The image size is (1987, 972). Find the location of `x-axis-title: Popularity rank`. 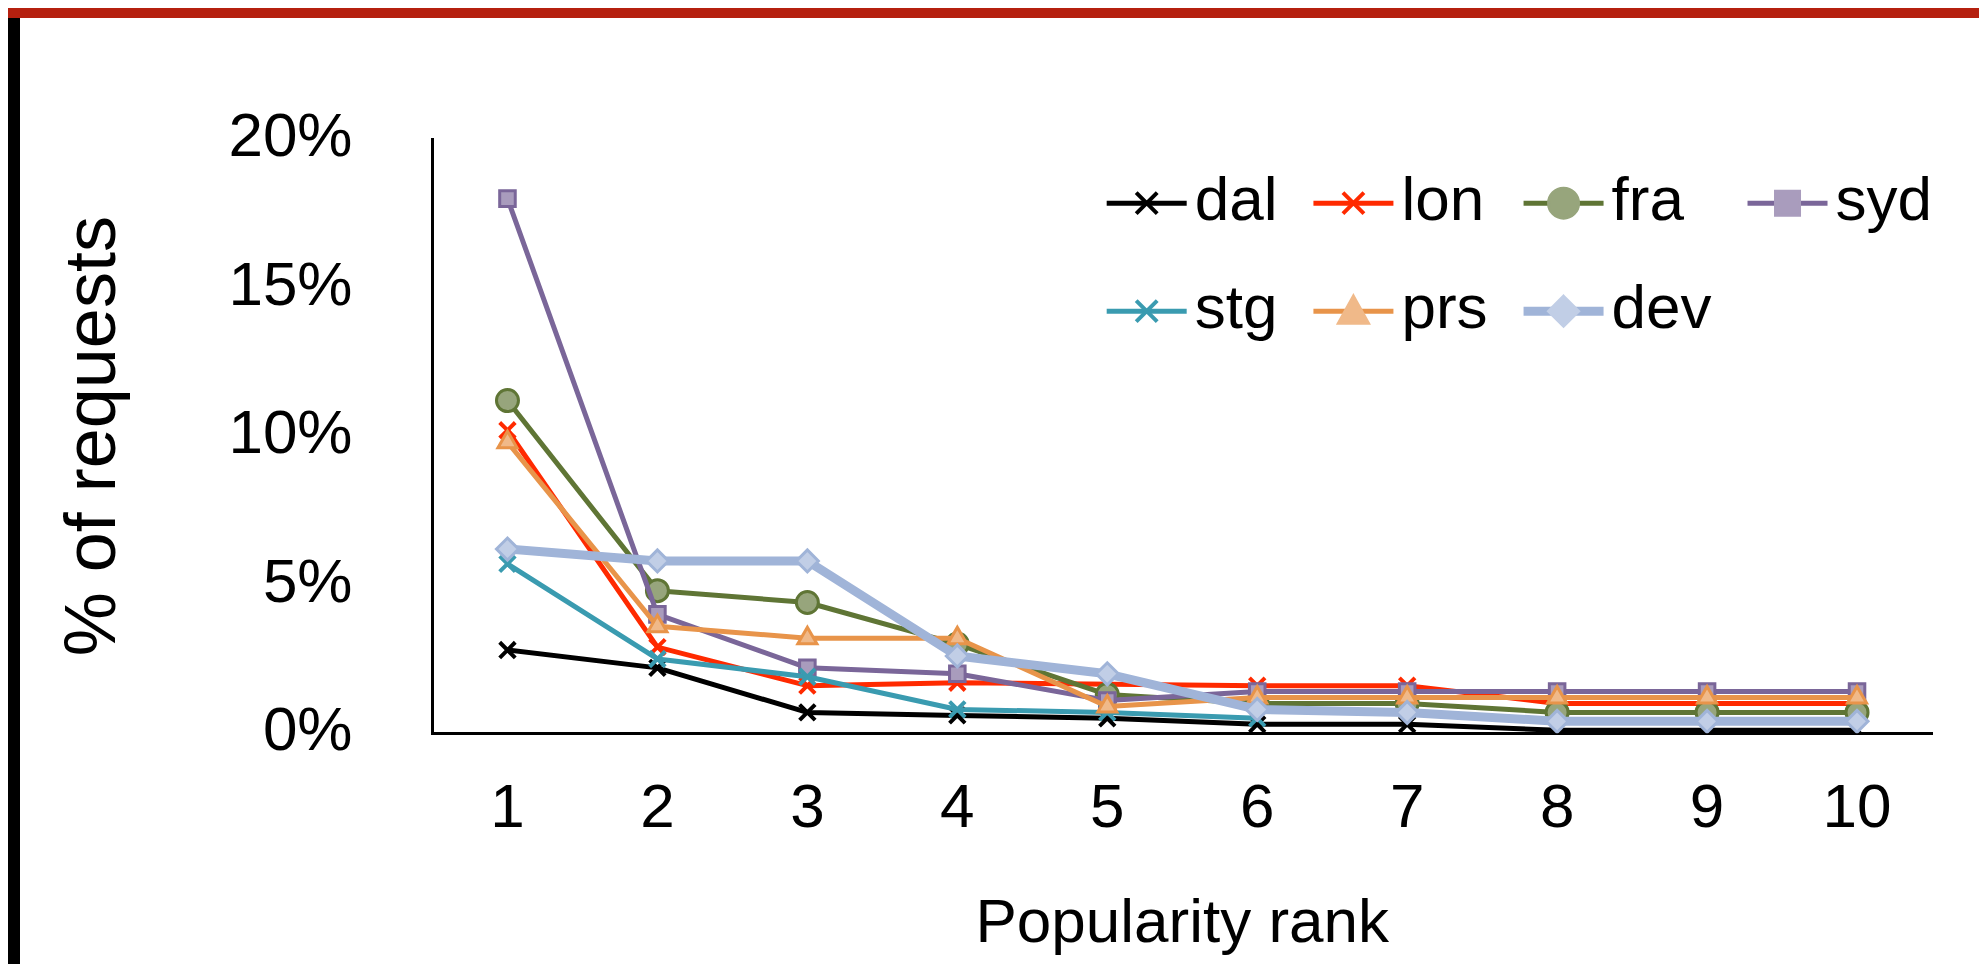

x-axis-title: Popularity rank is located at coordinates (1183, 920).